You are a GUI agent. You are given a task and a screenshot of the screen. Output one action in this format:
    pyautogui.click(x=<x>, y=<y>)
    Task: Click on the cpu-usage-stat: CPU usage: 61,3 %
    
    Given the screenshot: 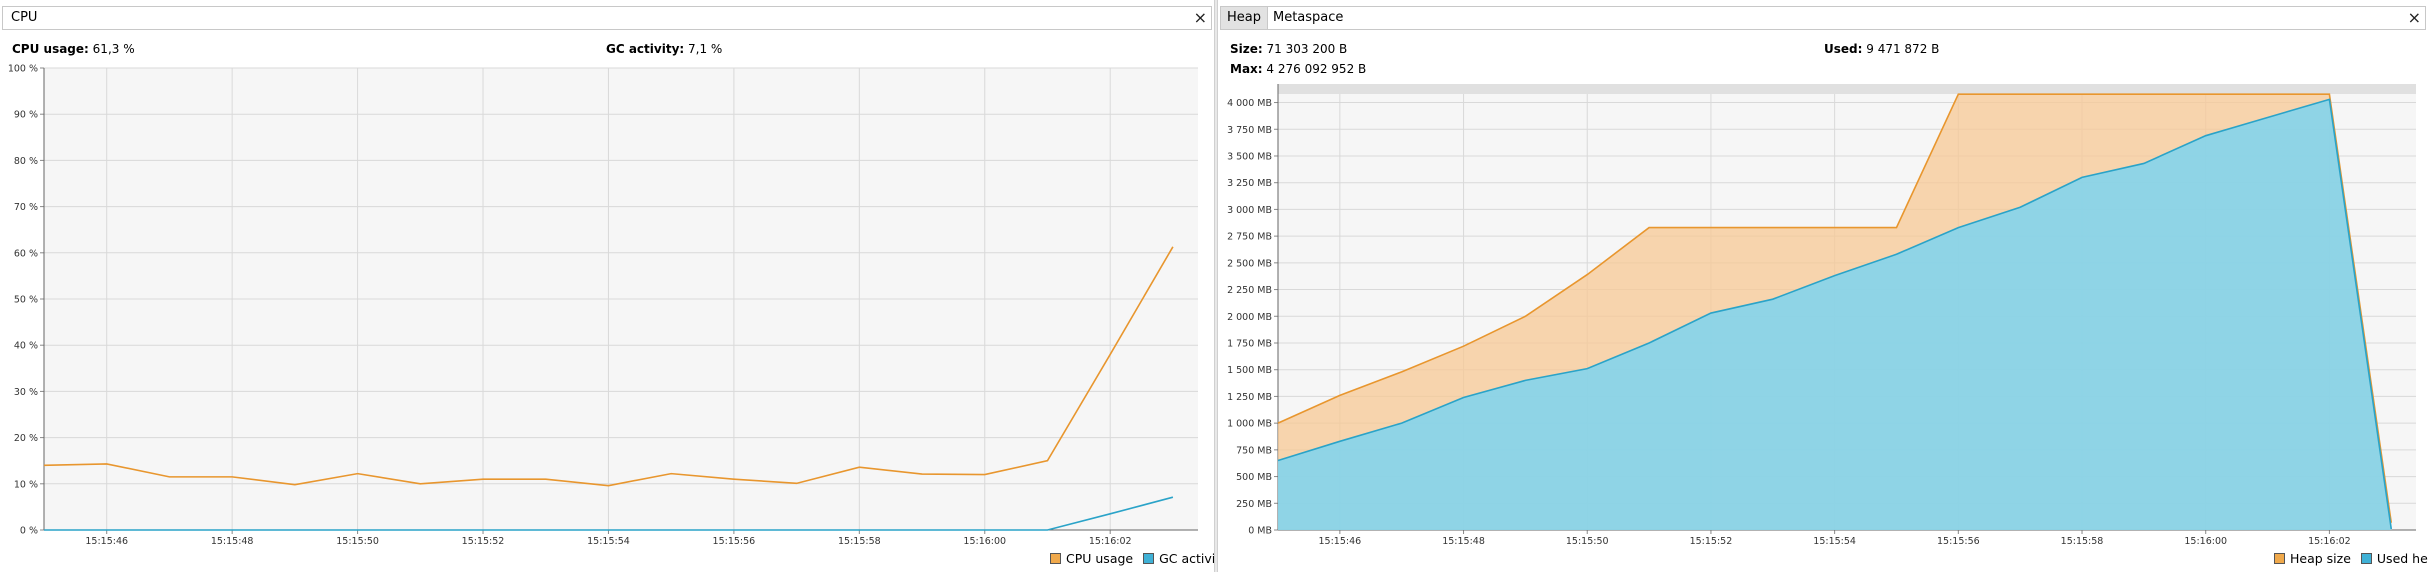 What is the action you would take?
    pyautogui.click(x=73, y=49)
    